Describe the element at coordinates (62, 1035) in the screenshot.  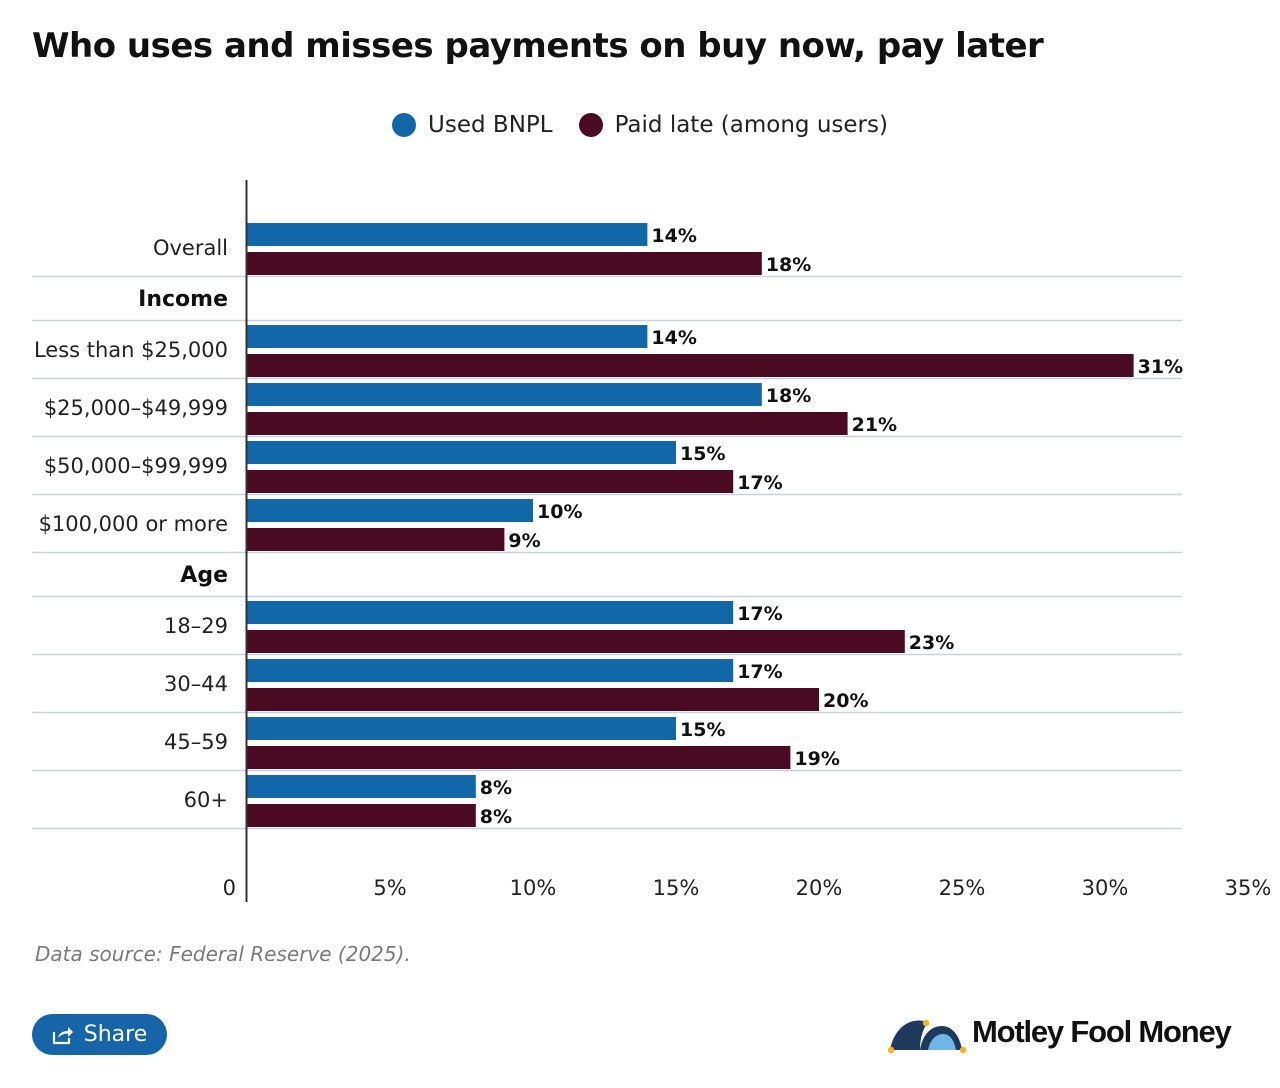
I see `share-icon` at that location.